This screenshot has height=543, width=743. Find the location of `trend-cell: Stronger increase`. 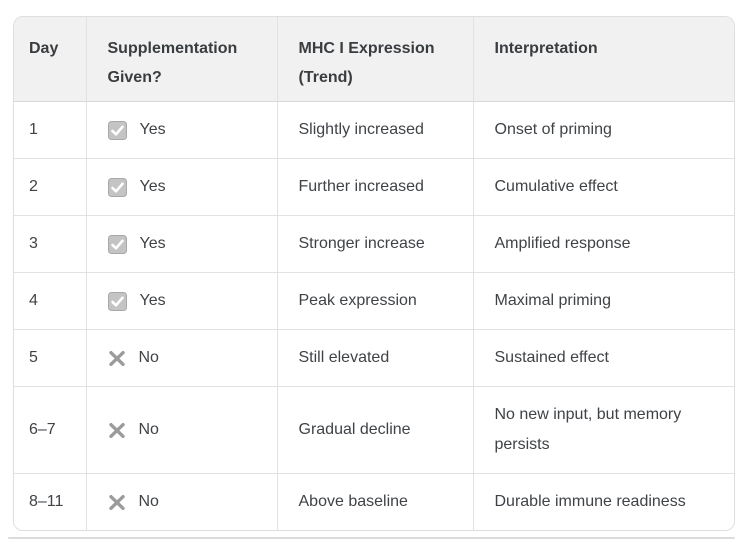

trend-cell: Stronger increase is located at coordinates (374, 244).